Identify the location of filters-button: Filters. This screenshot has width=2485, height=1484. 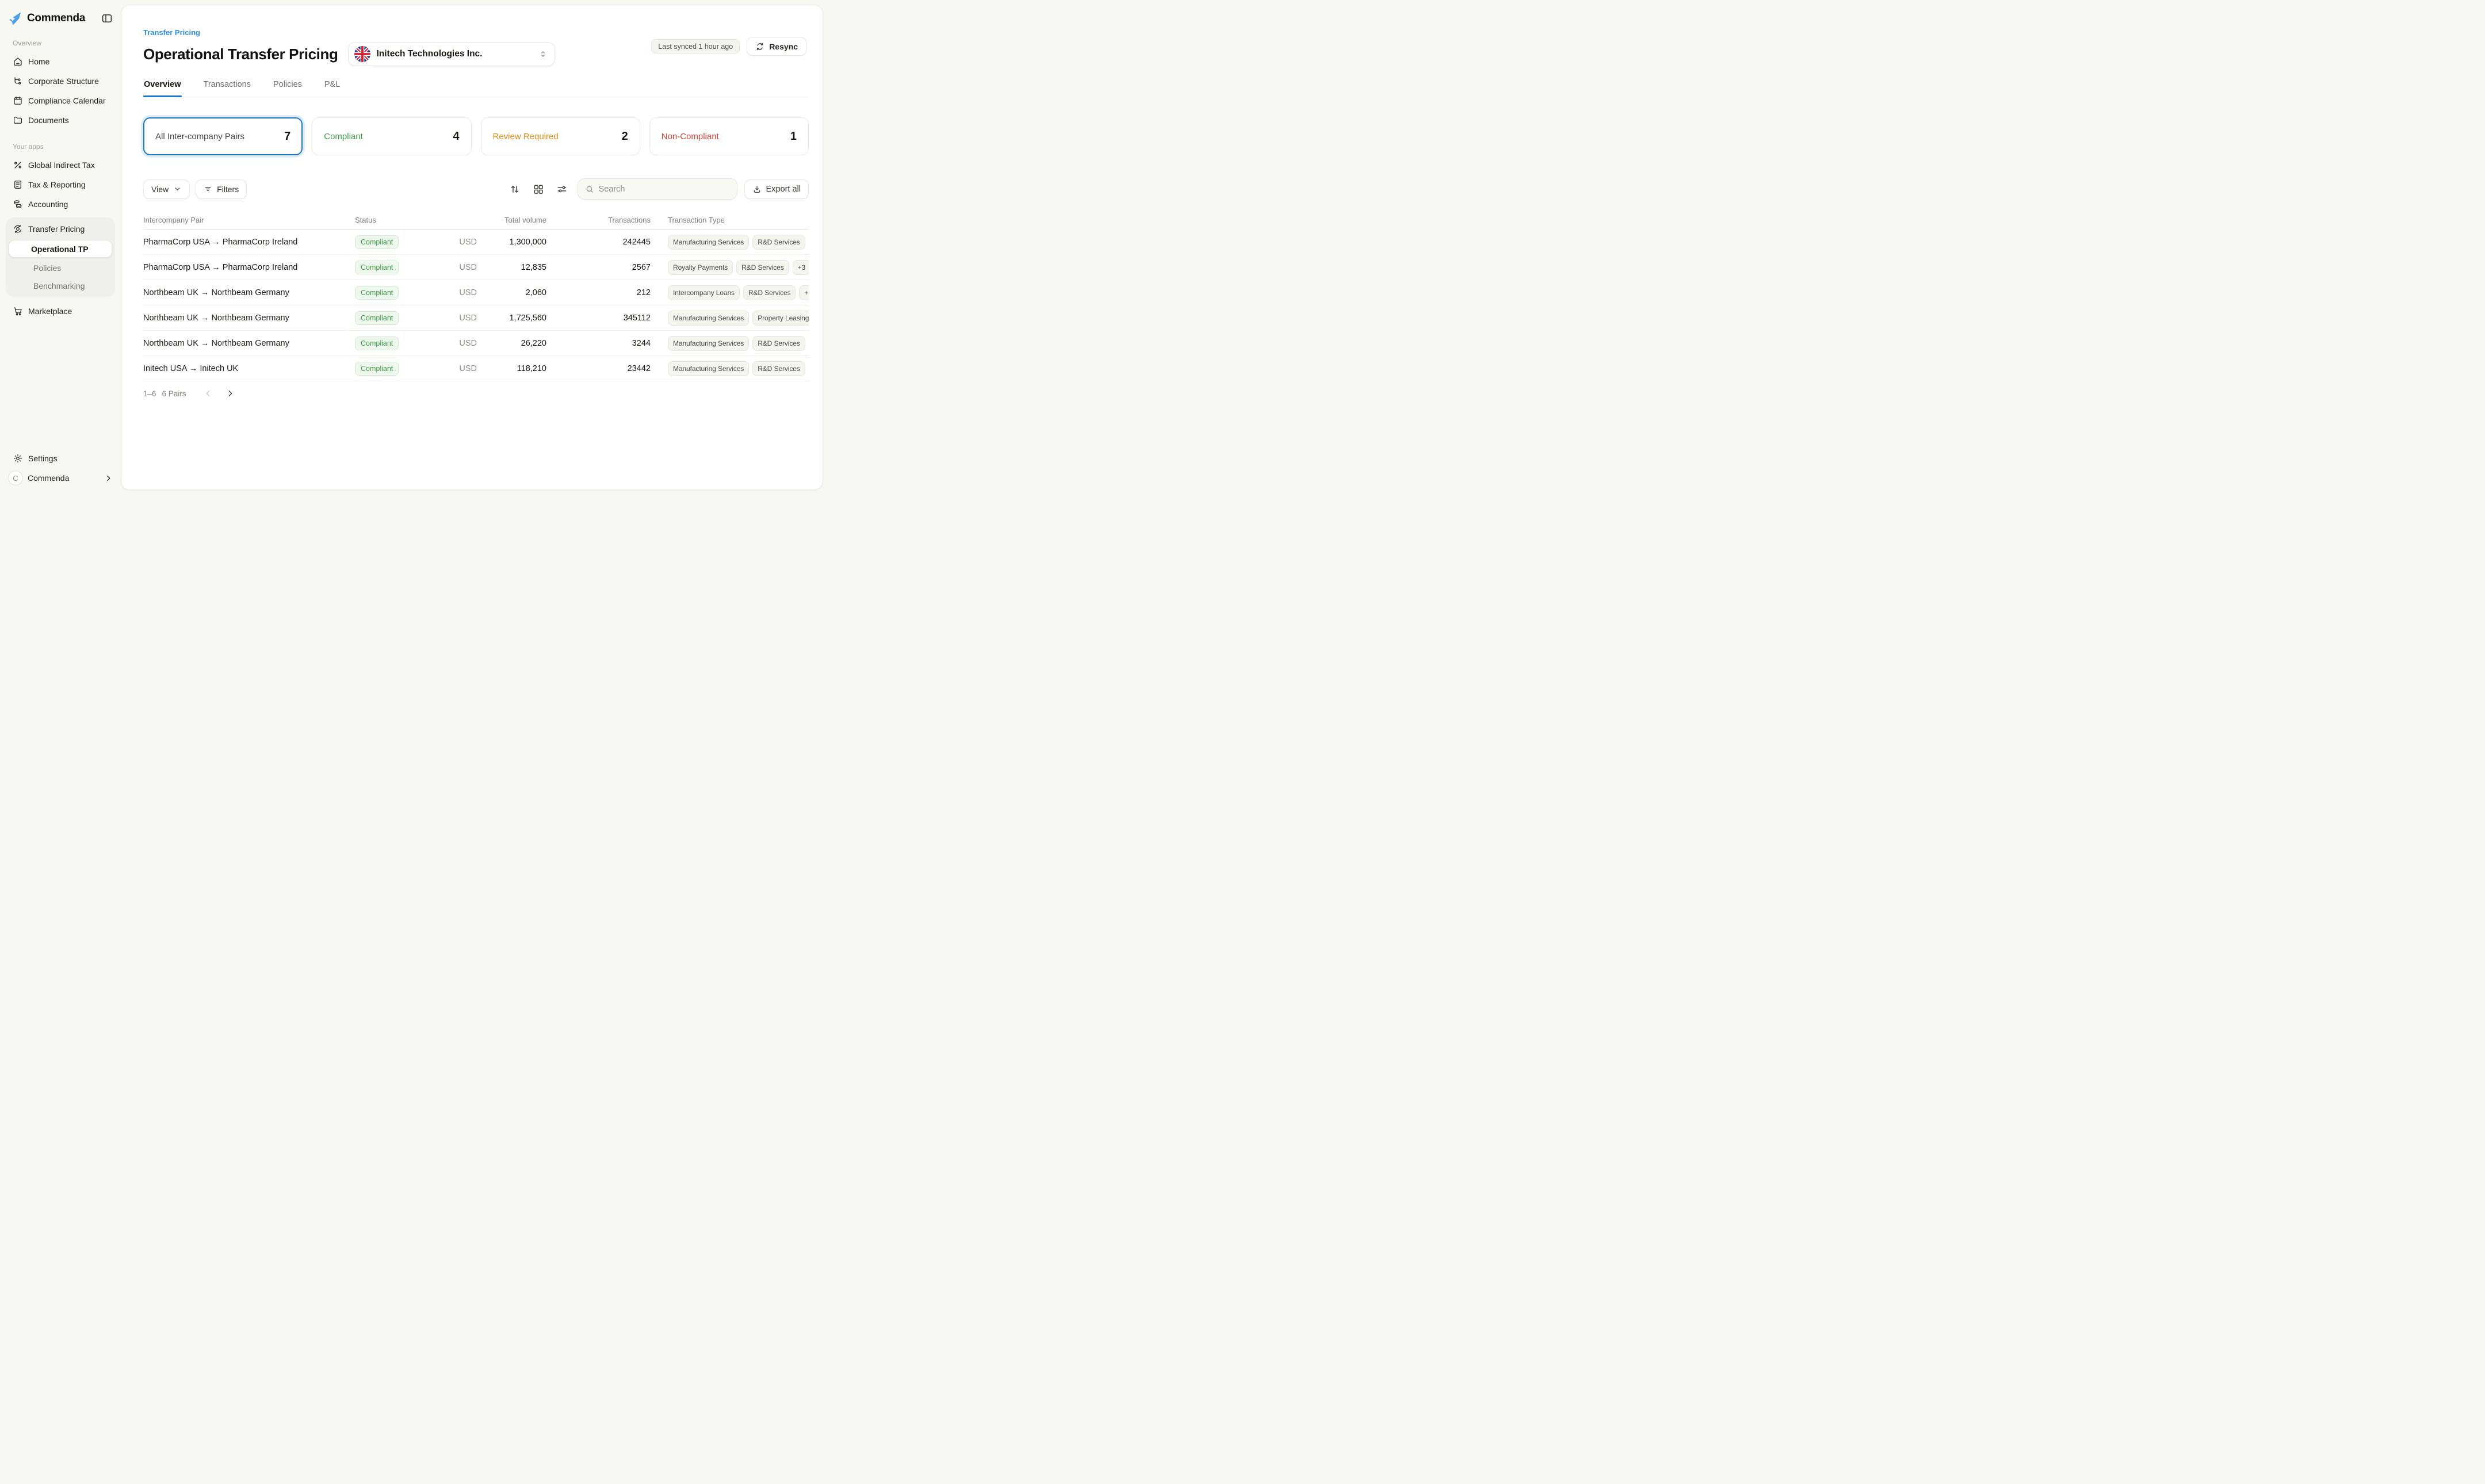
(221, 189).